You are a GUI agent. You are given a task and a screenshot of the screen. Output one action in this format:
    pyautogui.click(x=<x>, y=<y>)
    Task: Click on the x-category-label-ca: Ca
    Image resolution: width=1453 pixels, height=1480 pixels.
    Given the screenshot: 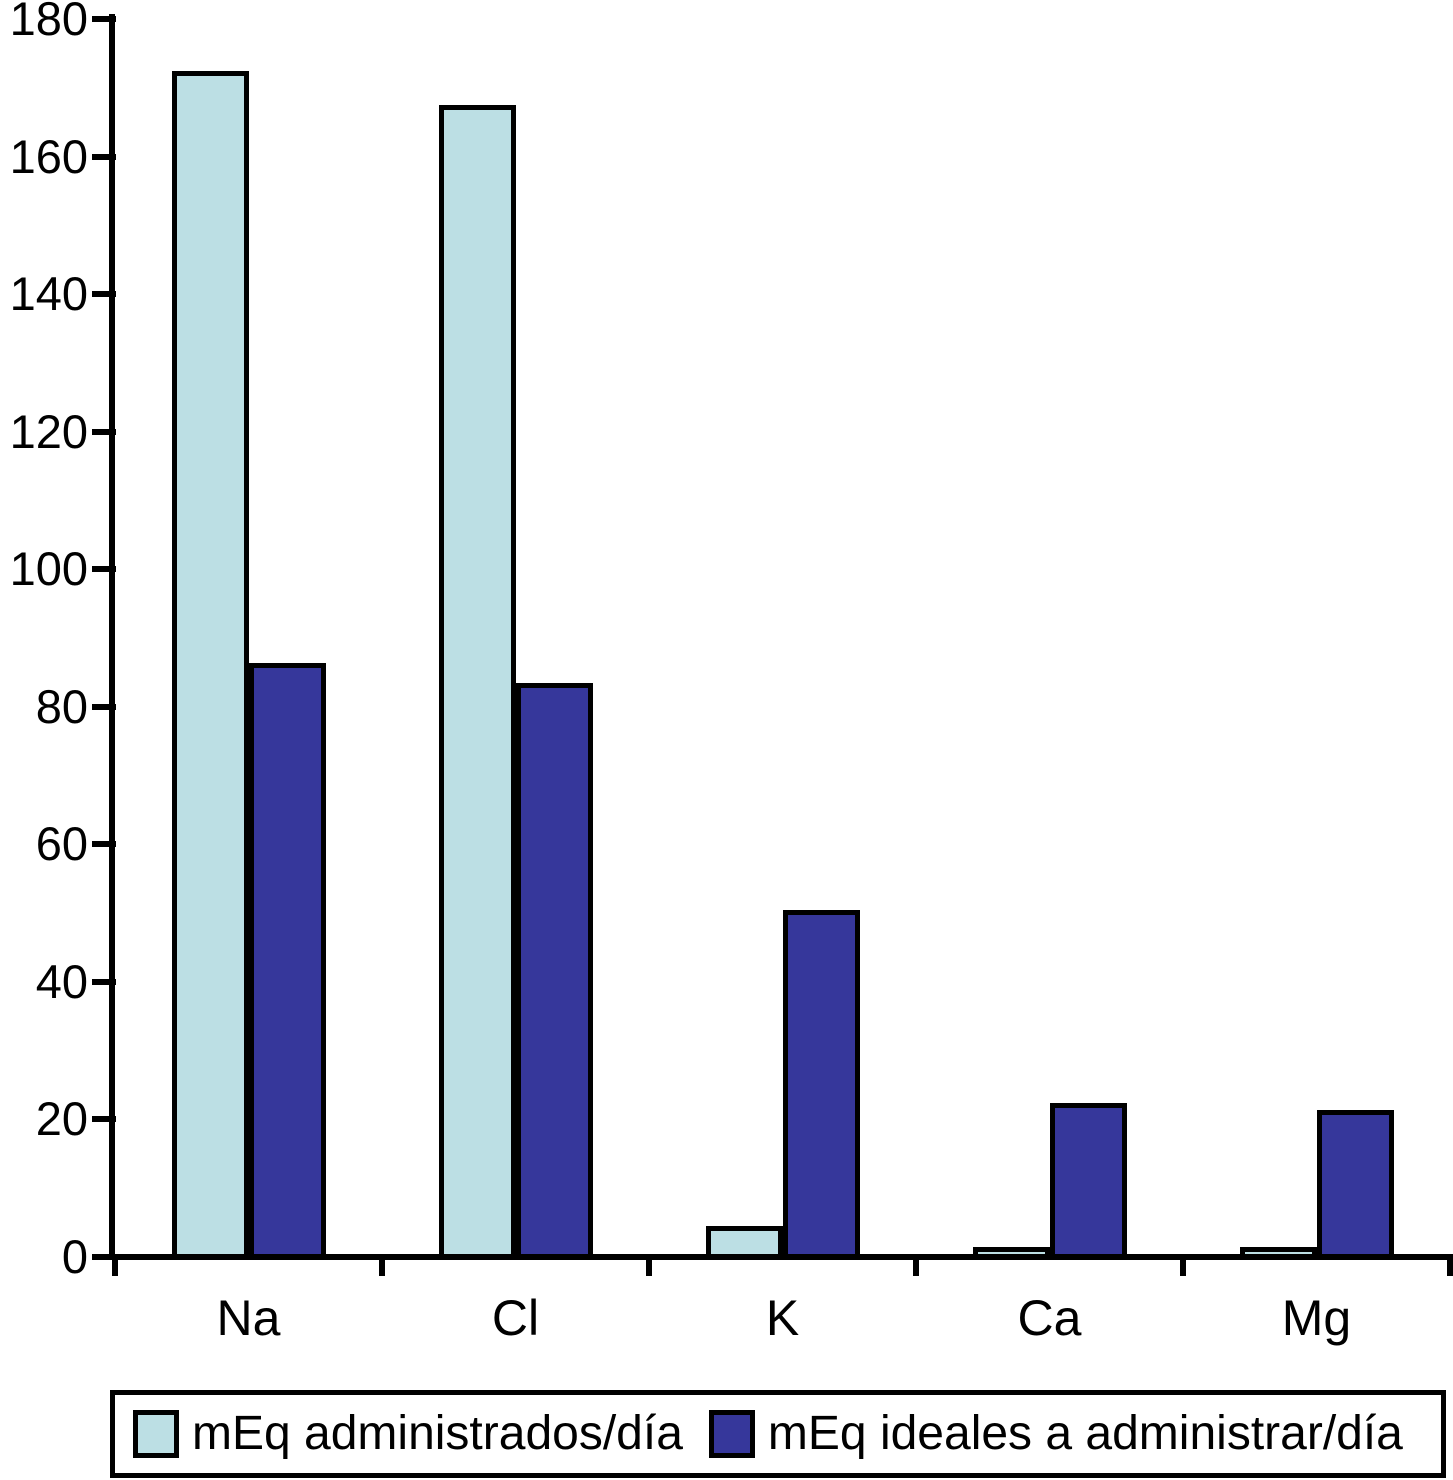 What is the action you would take?
    pyautogui.click(x=1049, y=1318)
    